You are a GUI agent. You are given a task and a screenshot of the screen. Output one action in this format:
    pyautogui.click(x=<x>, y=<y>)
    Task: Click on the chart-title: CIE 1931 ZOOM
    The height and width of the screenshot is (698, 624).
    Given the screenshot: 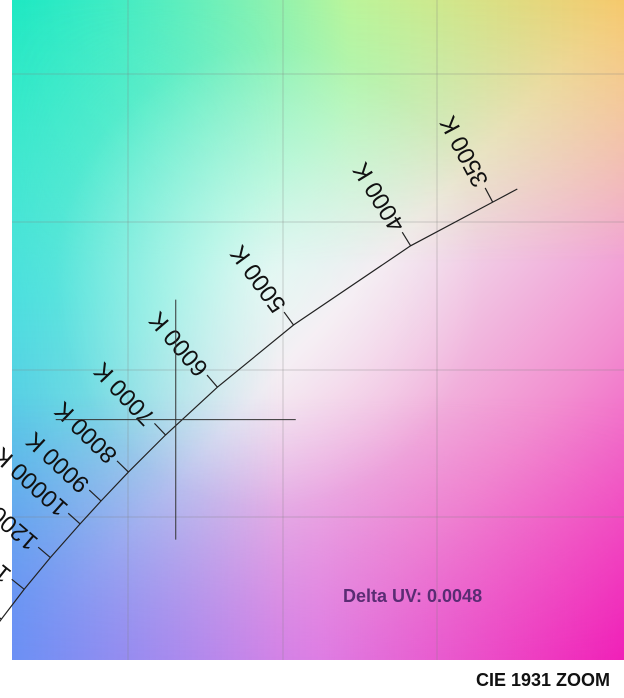 What is the action you would take?
    pyautogui.click(x=542, y=680)
    